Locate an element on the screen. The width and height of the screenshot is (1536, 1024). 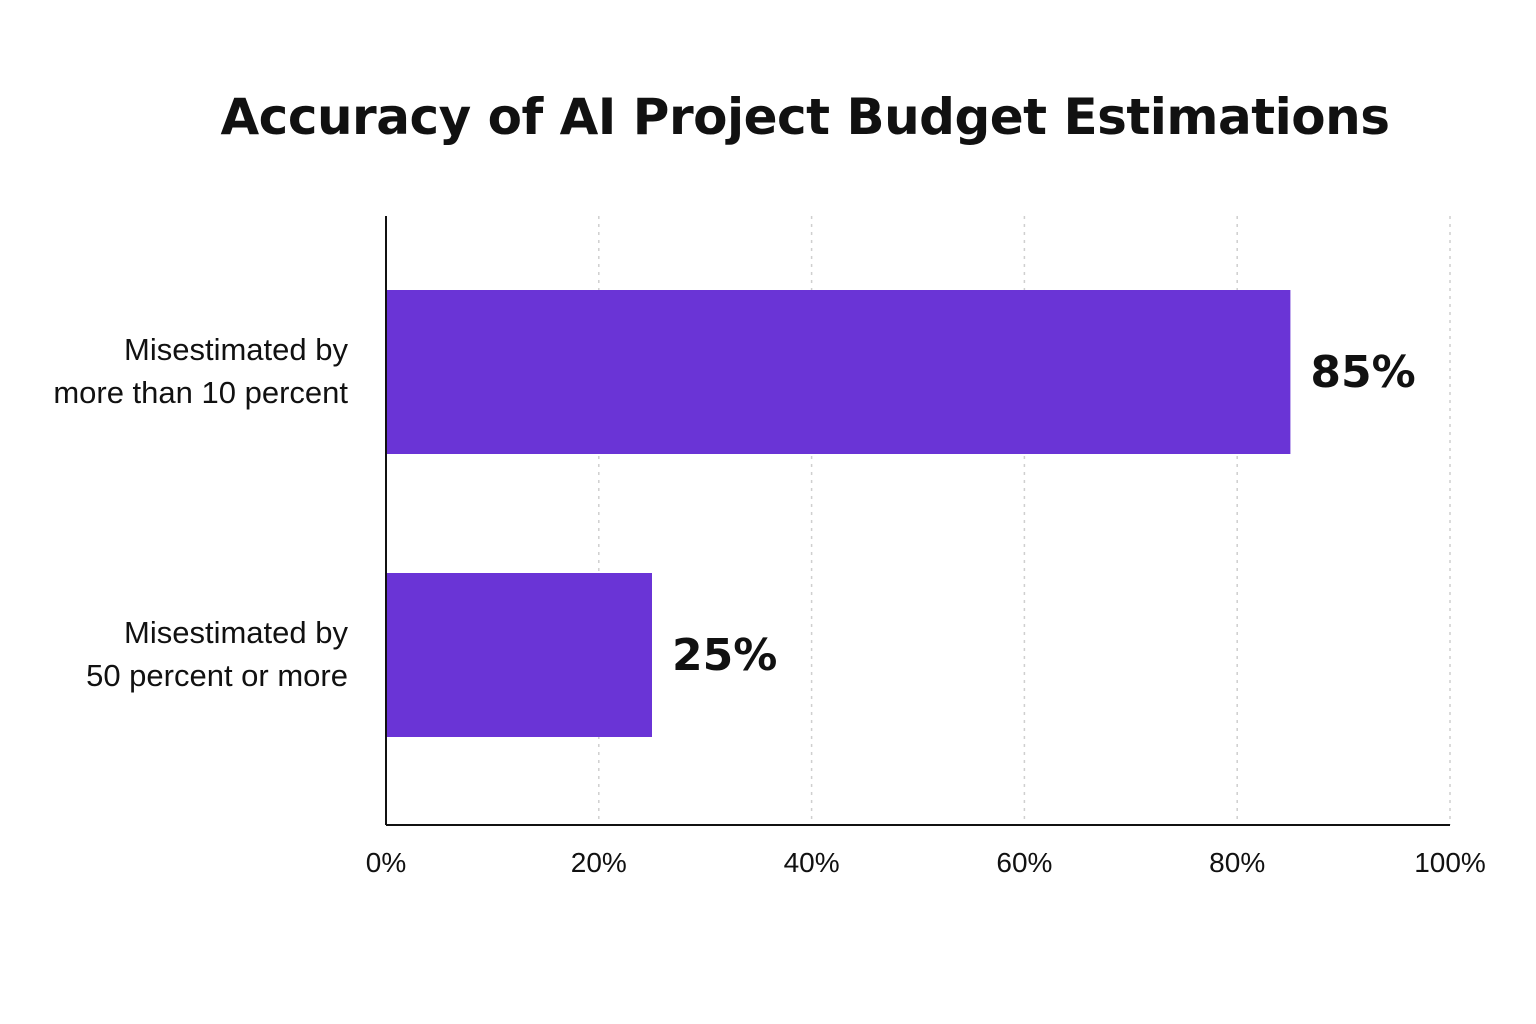
category-label-0: Misestimated by more than 10 percent is located at coordinates (200, 371).